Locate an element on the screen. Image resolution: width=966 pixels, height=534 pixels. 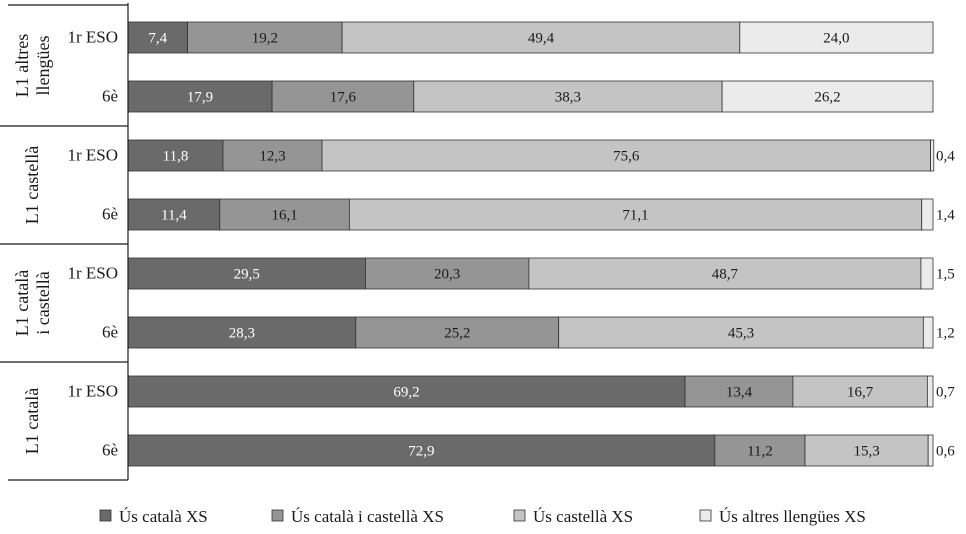
data-label: 49,4 is located at coordinates (541, 39).